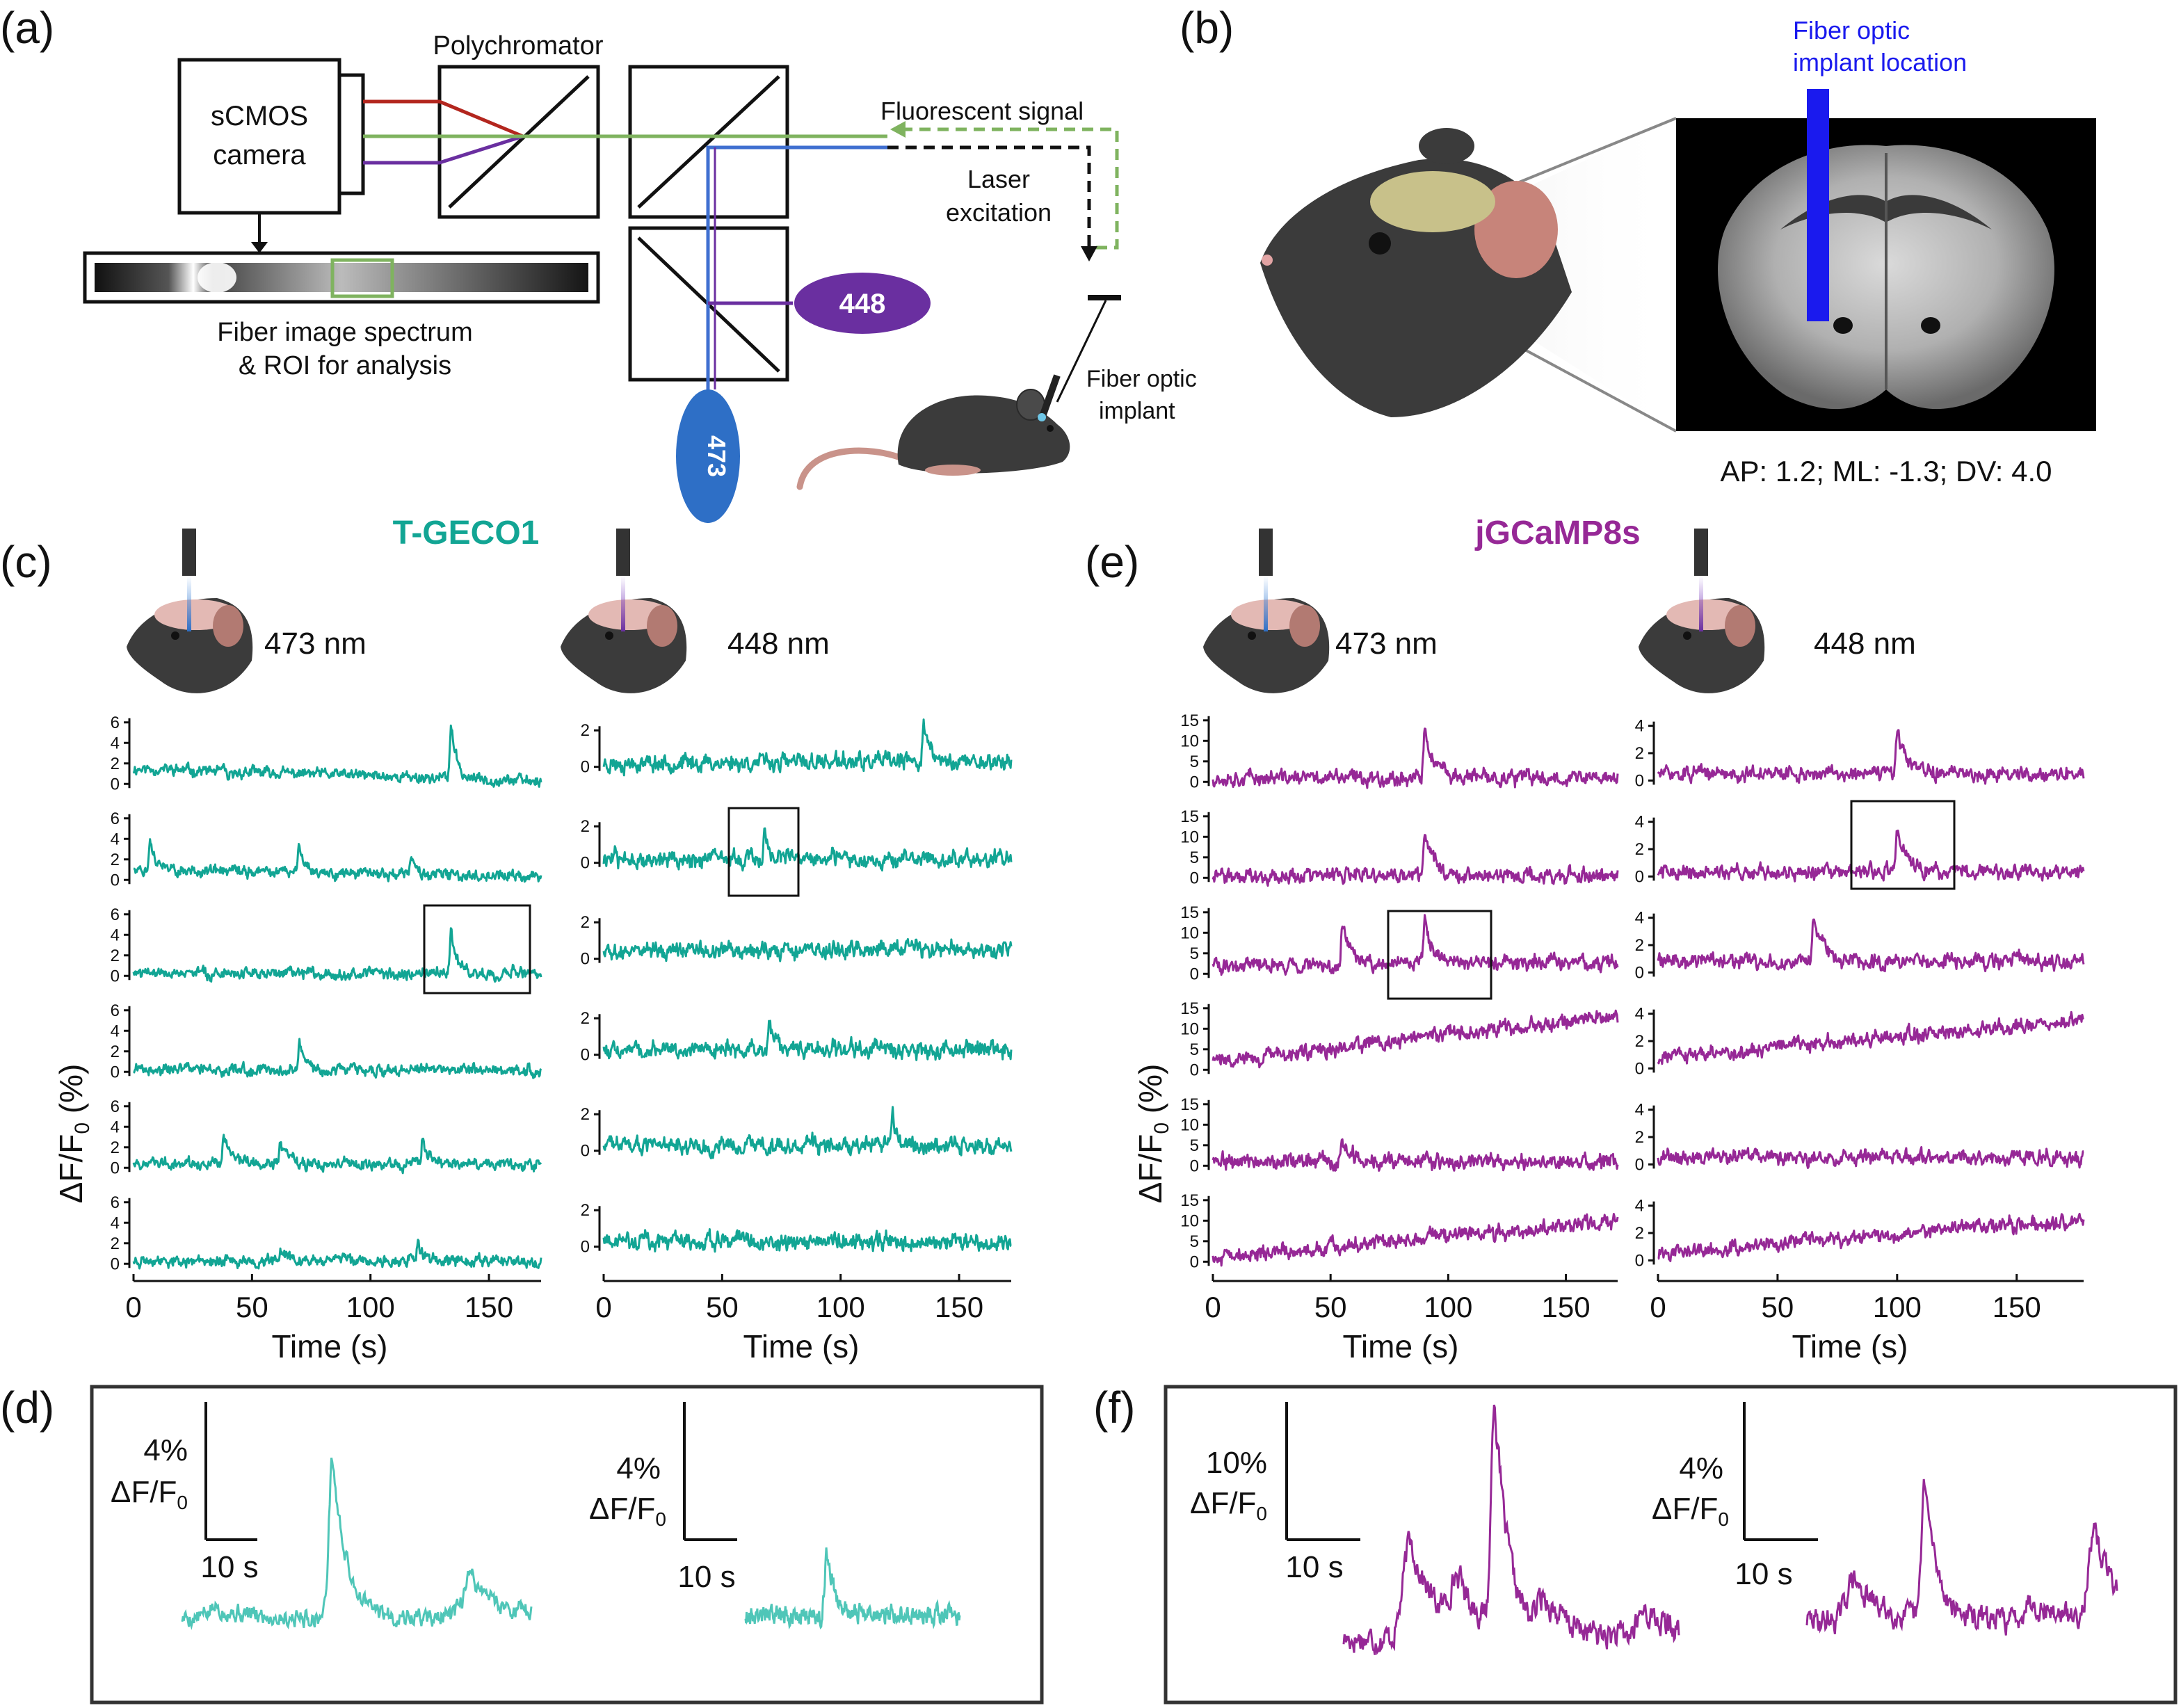  I want to click on ylabel-e-sub: 0, so click(1161, 1128).